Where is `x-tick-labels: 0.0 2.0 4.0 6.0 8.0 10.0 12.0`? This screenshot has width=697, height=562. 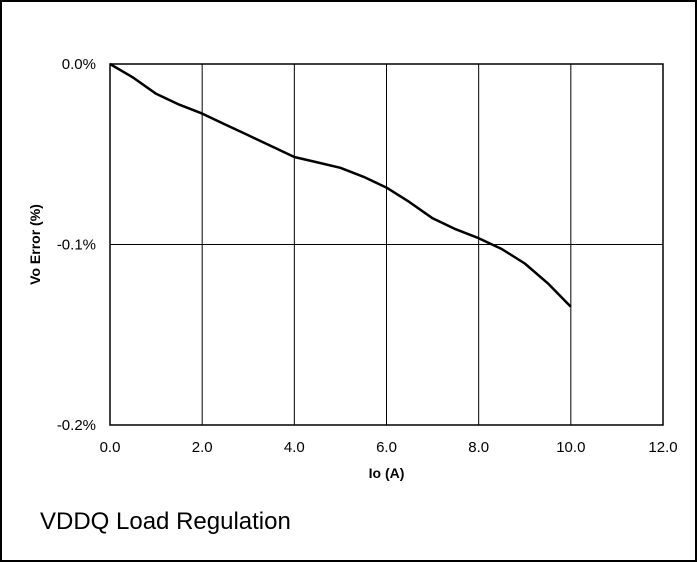 x-tick-labels: 0.0 2.0 4.0 6.0 8.0 10.0 12.0 is located at coordinates (389, 447).